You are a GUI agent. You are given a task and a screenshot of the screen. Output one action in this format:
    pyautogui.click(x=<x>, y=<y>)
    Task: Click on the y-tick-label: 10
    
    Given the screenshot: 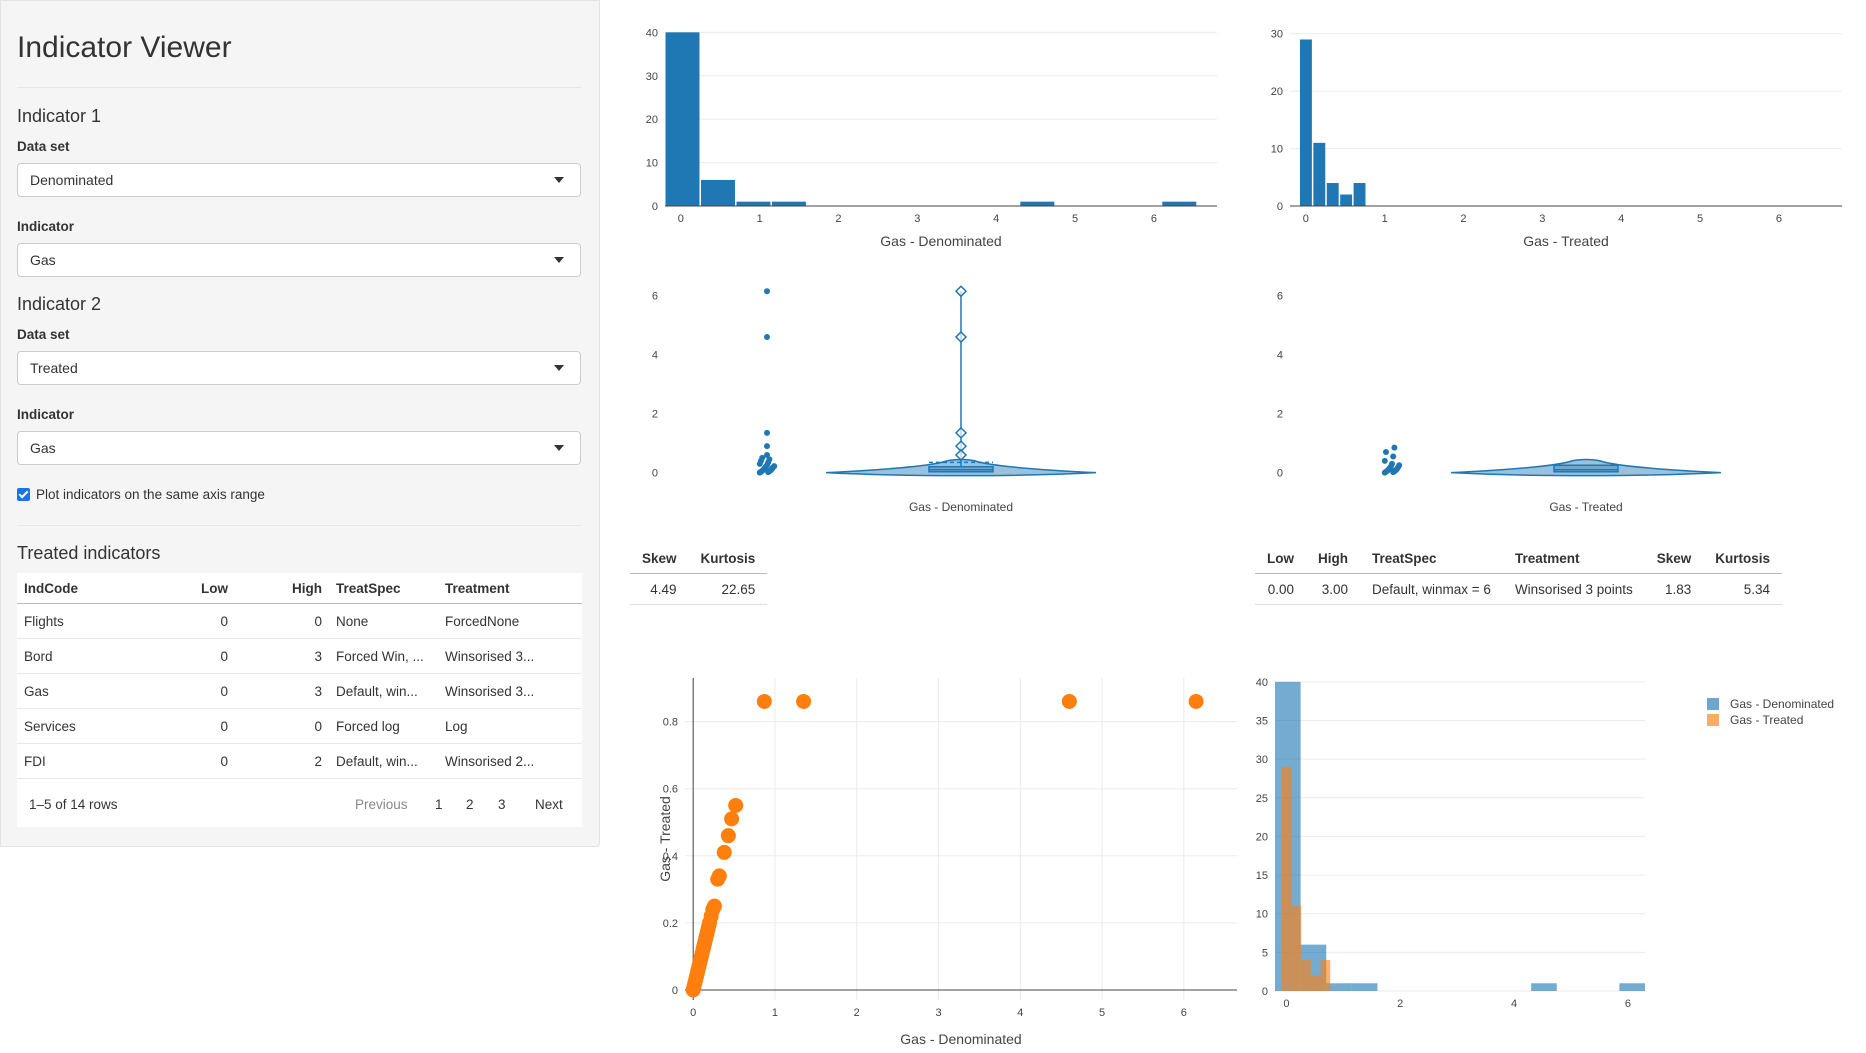 What is the action you would take?
    pyautogui.click(x=652, y=164)
    